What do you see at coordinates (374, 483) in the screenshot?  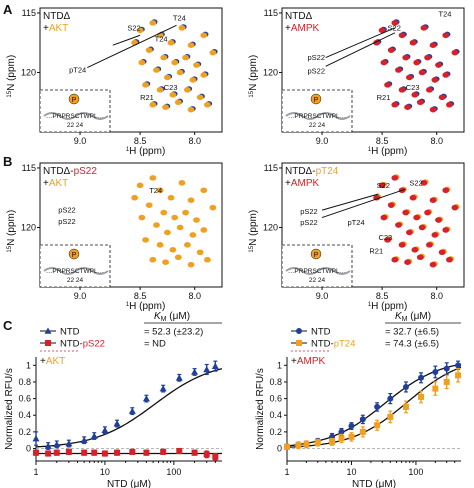 I see `x-axis-label: NTD (μM)` at bounding box center [374, 483].